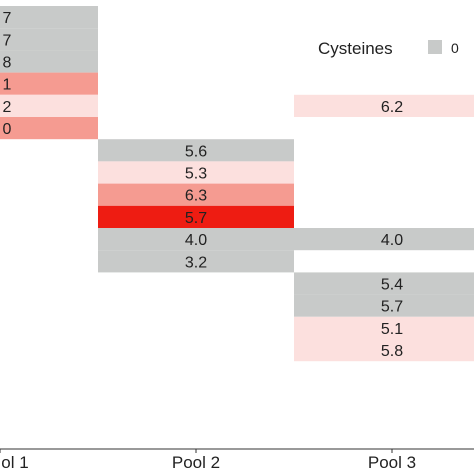 The width and height of the screenshot is (474, 474). Describe the element at coordinates (196, 462) in the screenshot. I see `x-tick-label: Pool 2` at that location.